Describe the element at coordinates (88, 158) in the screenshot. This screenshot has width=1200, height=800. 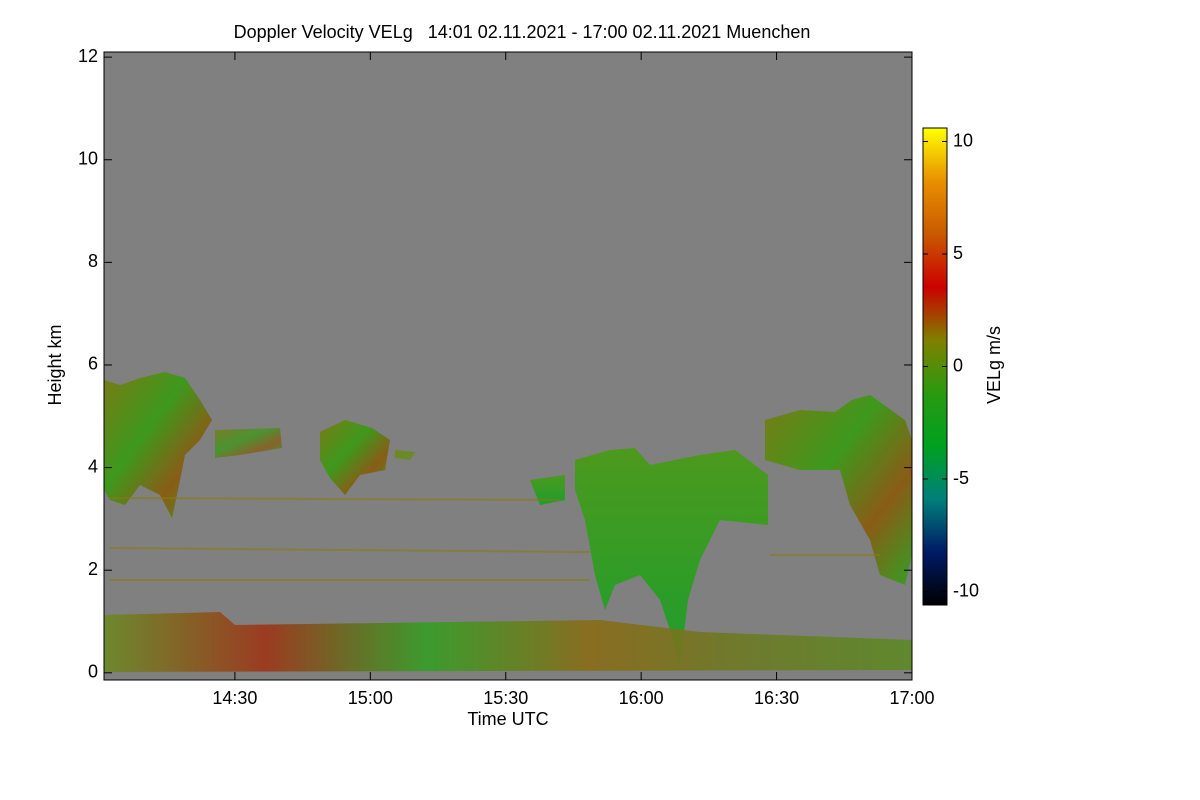
I see `y-tick-label: 10` at that location.